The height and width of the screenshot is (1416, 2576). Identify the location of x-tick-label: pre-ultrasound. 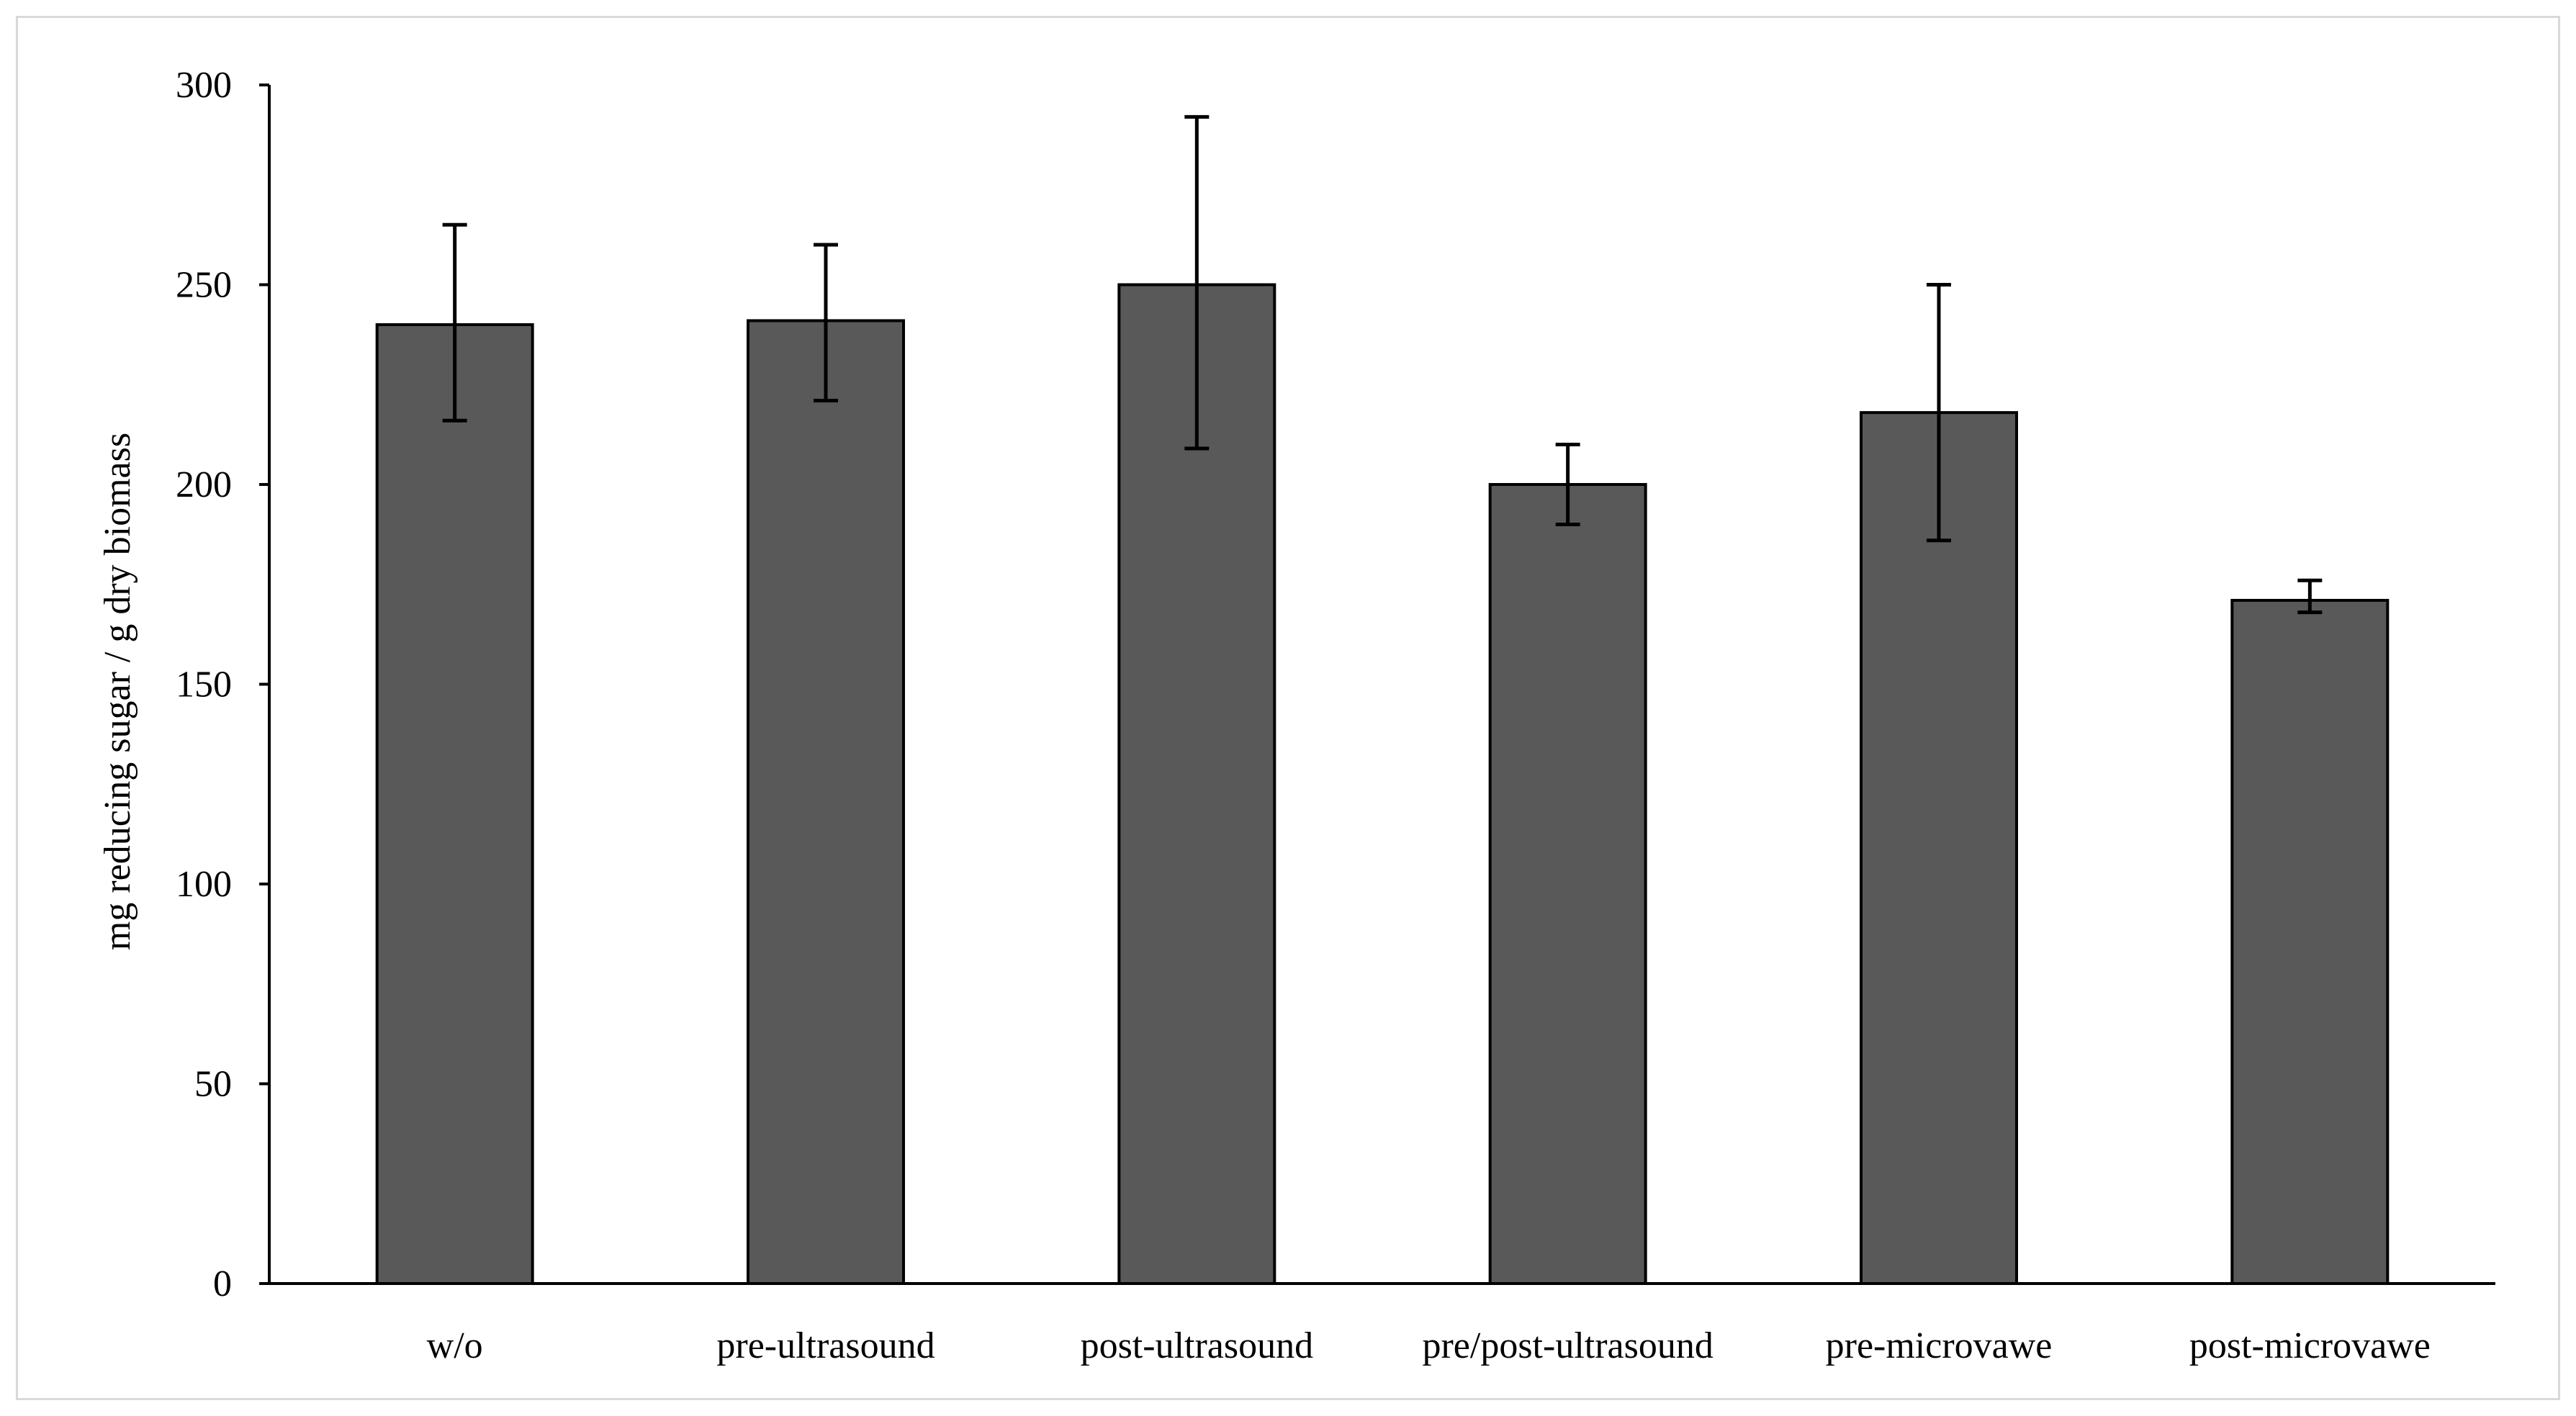
(825, 1346).